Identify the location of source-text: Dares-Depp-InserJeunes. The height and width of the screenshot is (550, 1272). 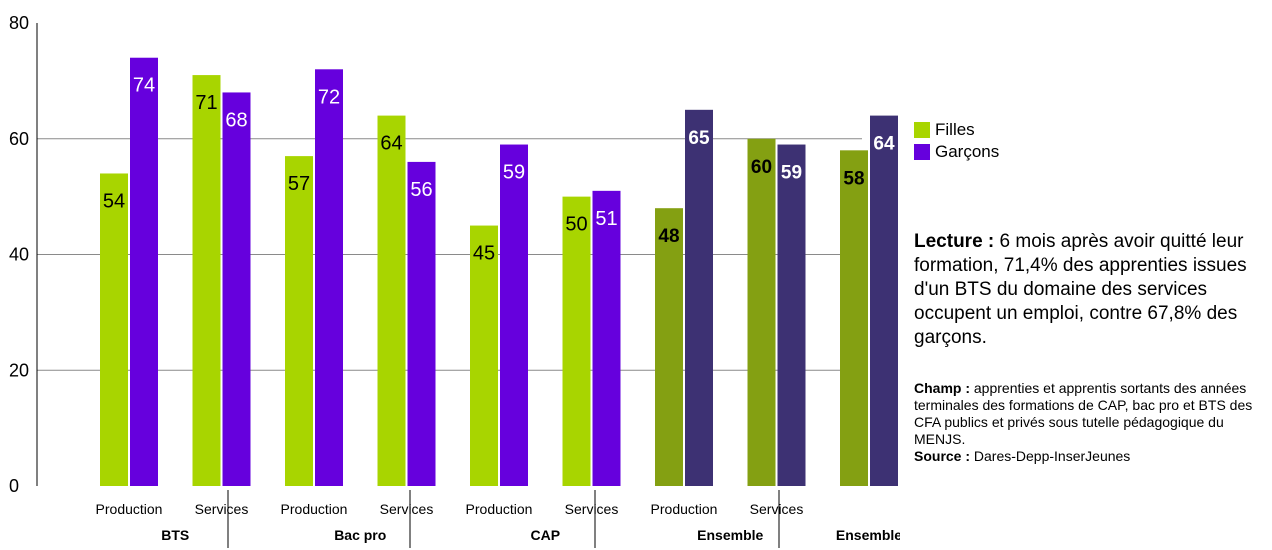
(1050, 456).